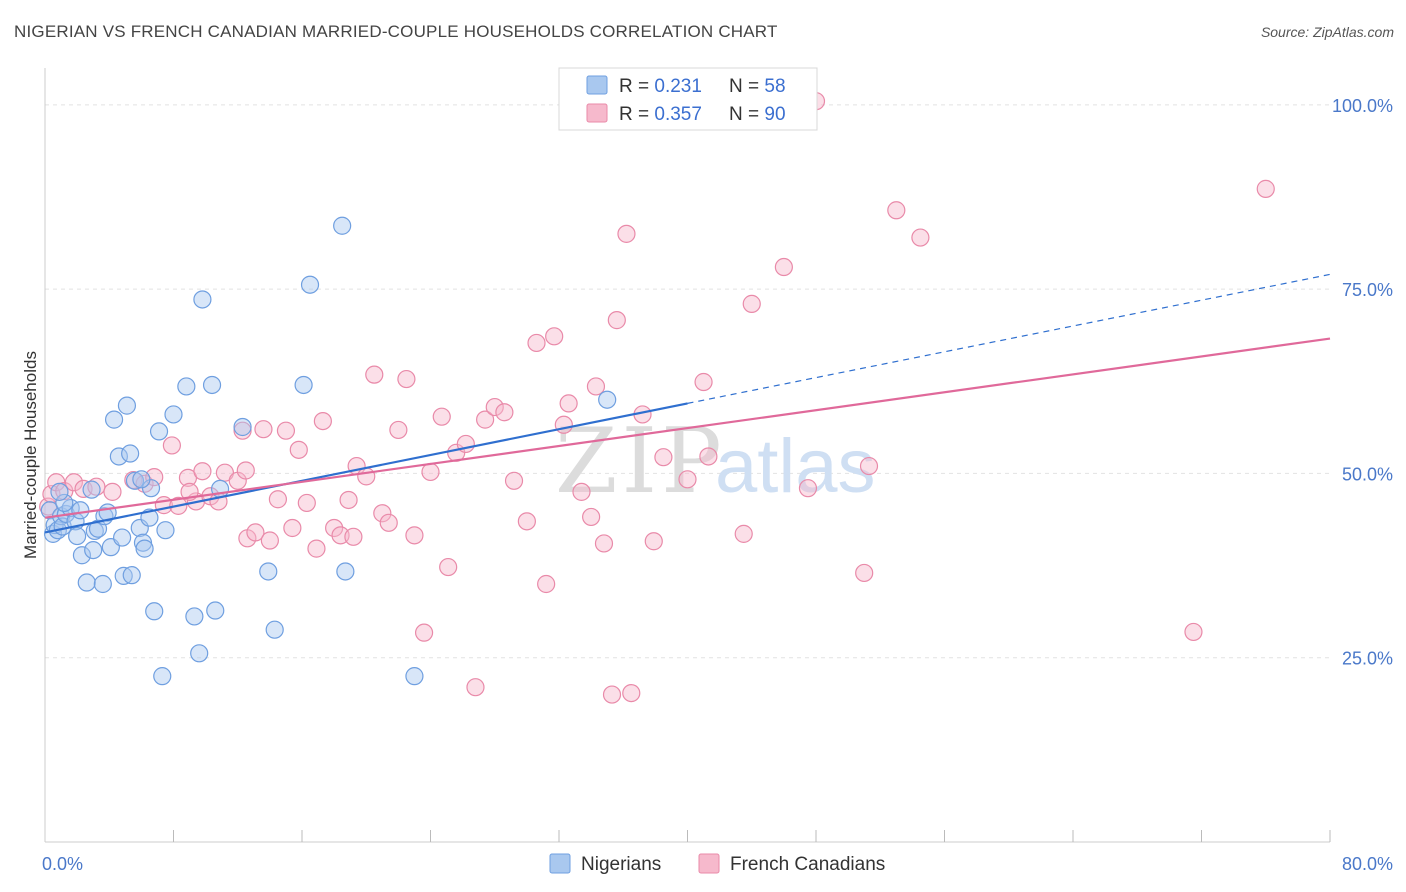 The height and width of the screenshot is (892, 1406). What do you see at coordinates (560, 863) in the screenshot?
I see `bottom-swatch-nigerians` at bounding box center [560, 863].